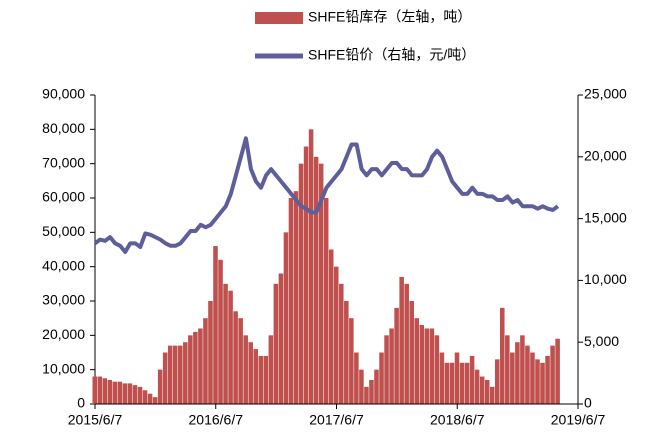 This screenshot has height=432, width=656. What do you see at coordinates (588, 403) in the screenshot?
I see `y2-tick-label: 0` at bounding box center [588, 403].